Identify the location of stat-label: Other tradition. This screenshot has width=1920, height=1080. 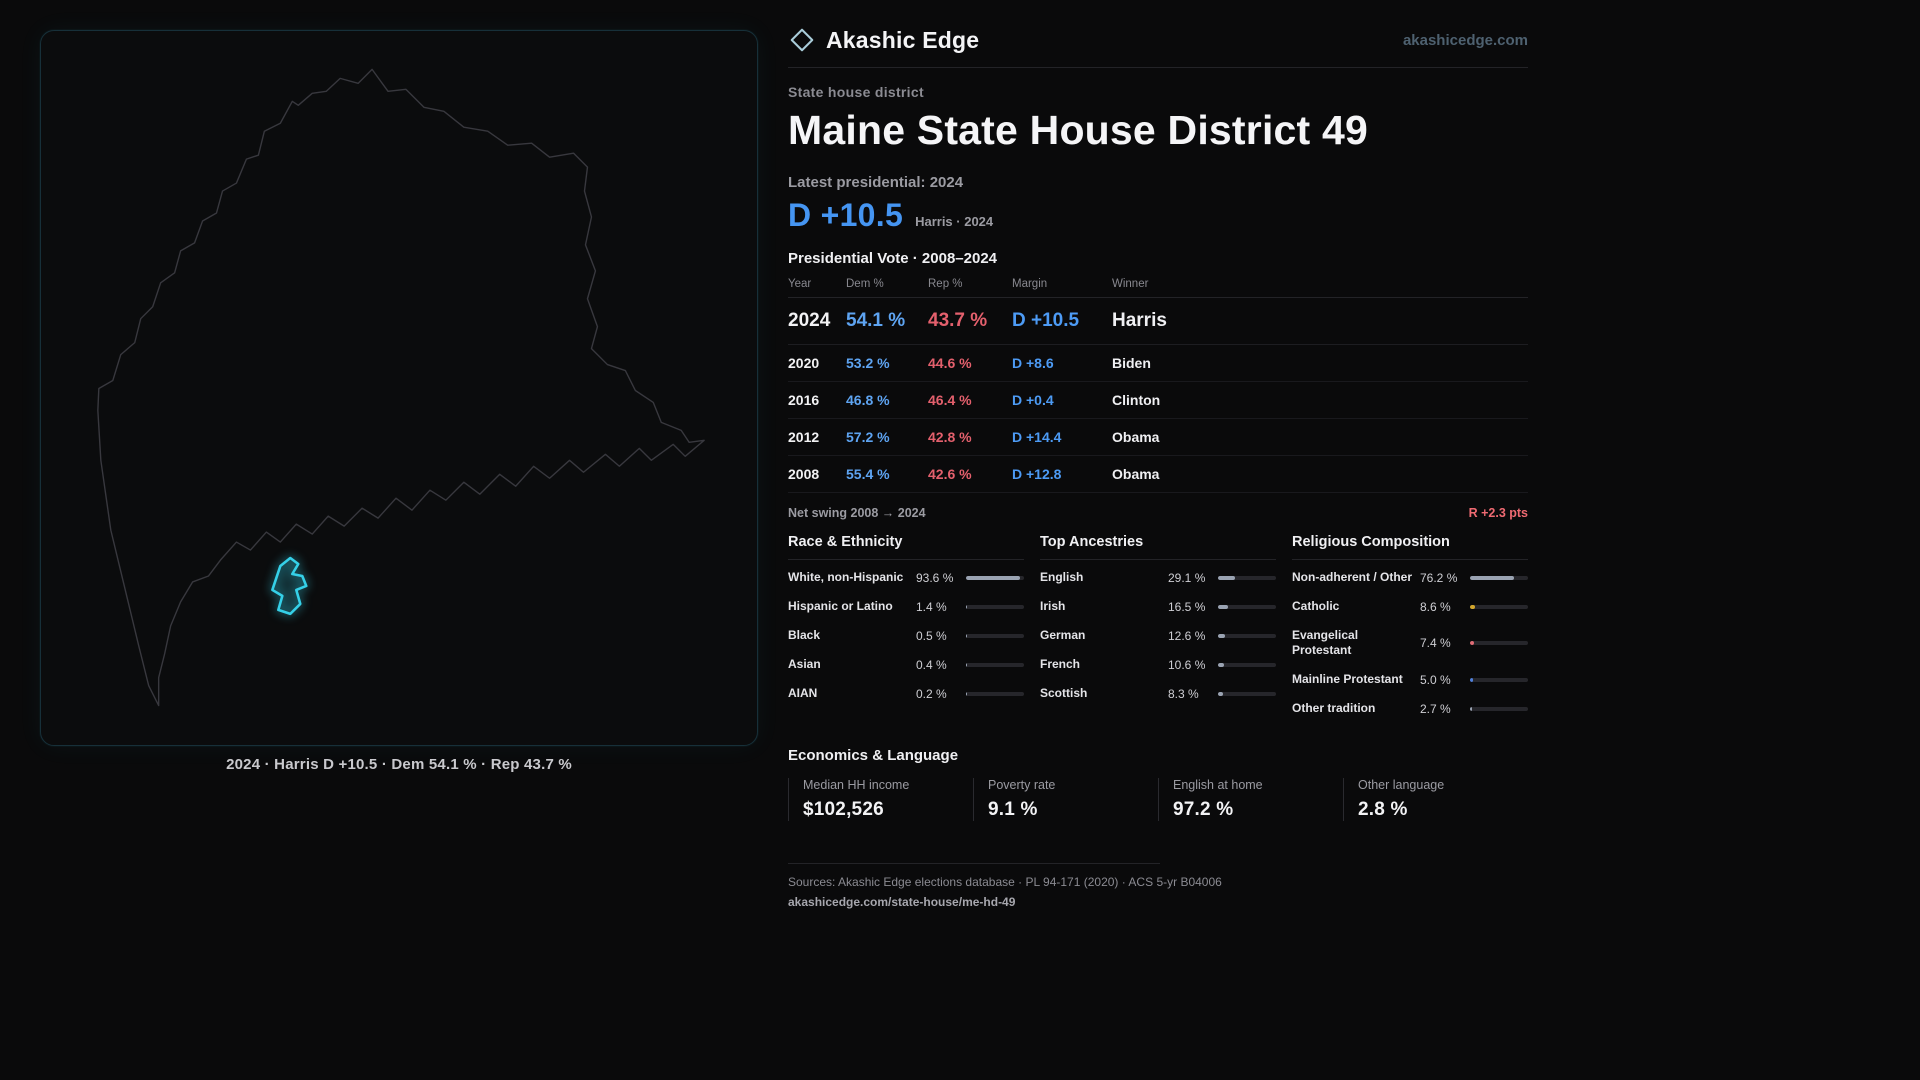
(1334, 708).